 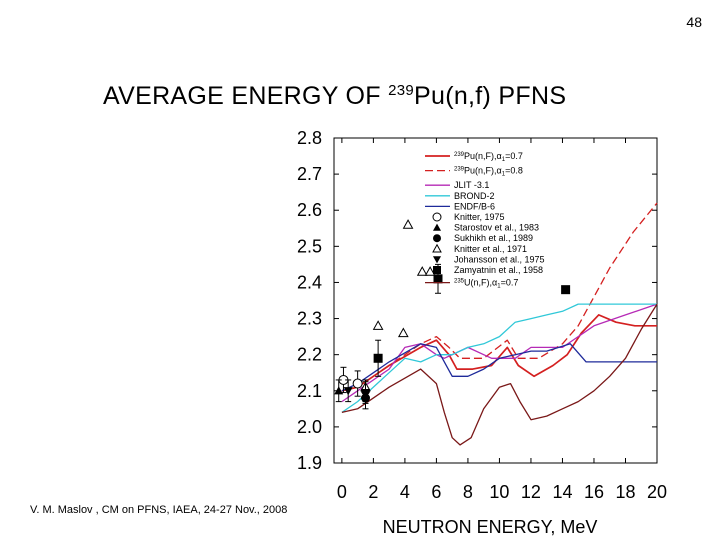 What do you see at coordinates (309, 391) in the screenshot?
I see `y-tick-label: 2.1` at bounding box center [309, 391].